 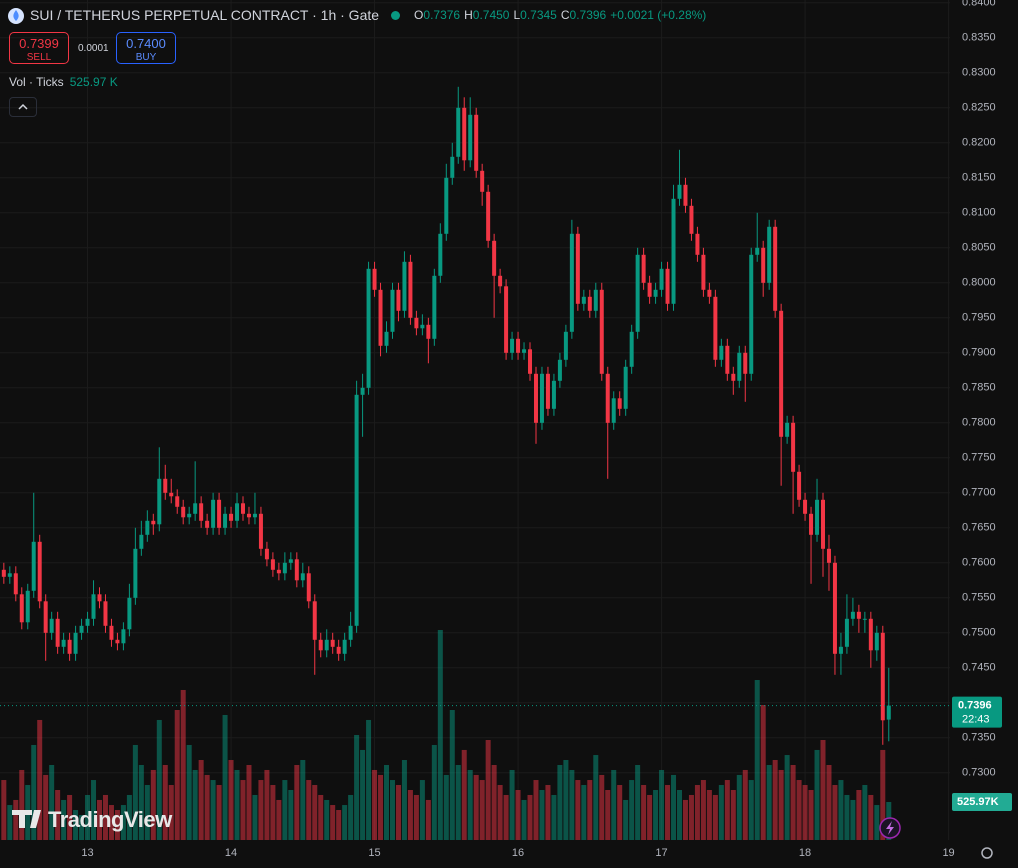 I want to click on x-tick-label: 14, so click(x=231, y=853).